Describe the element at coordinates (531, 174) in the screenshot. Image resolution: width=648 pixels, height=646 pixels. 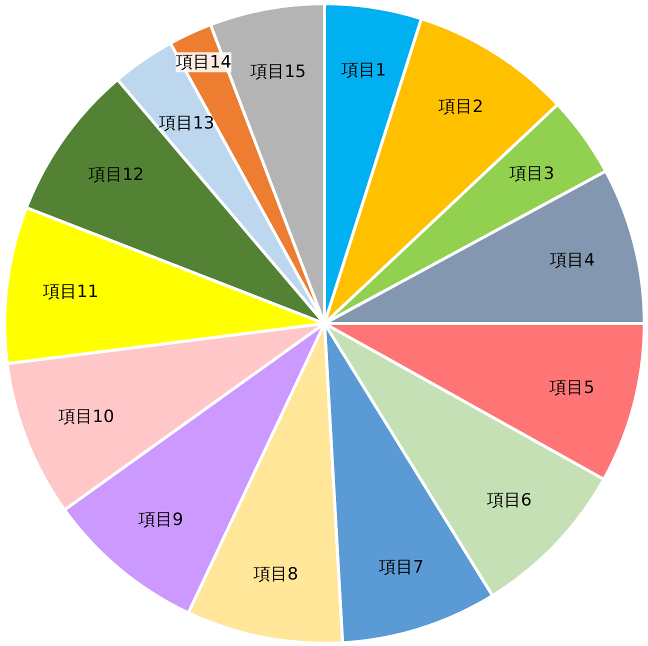
I see `slice-label: 項目3` at that location.